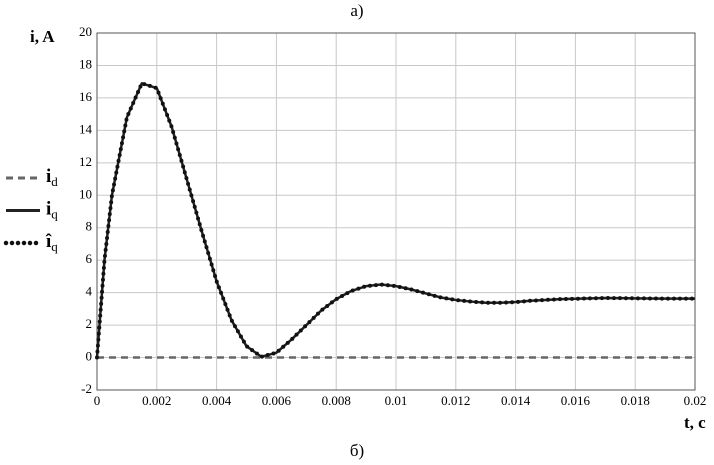 The image size is (714, 465). Describe the element at coordinates (357, 450) in the screenshot. I see `chart-subtitle: б)` at that location.